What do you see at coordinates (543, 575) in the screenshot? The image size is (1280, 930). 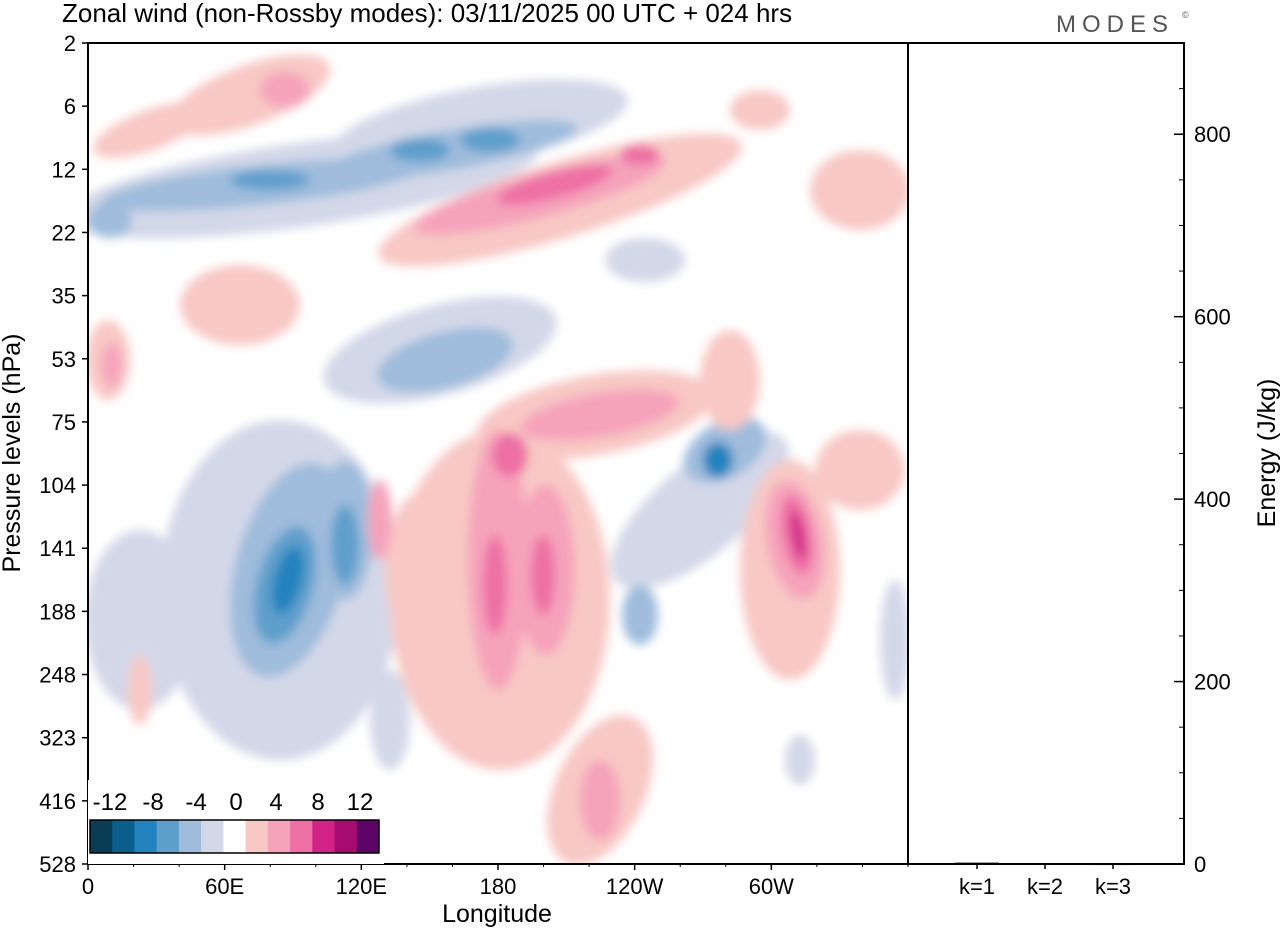 I see `pos-lower-2-core` at bounding box center [543, 575].